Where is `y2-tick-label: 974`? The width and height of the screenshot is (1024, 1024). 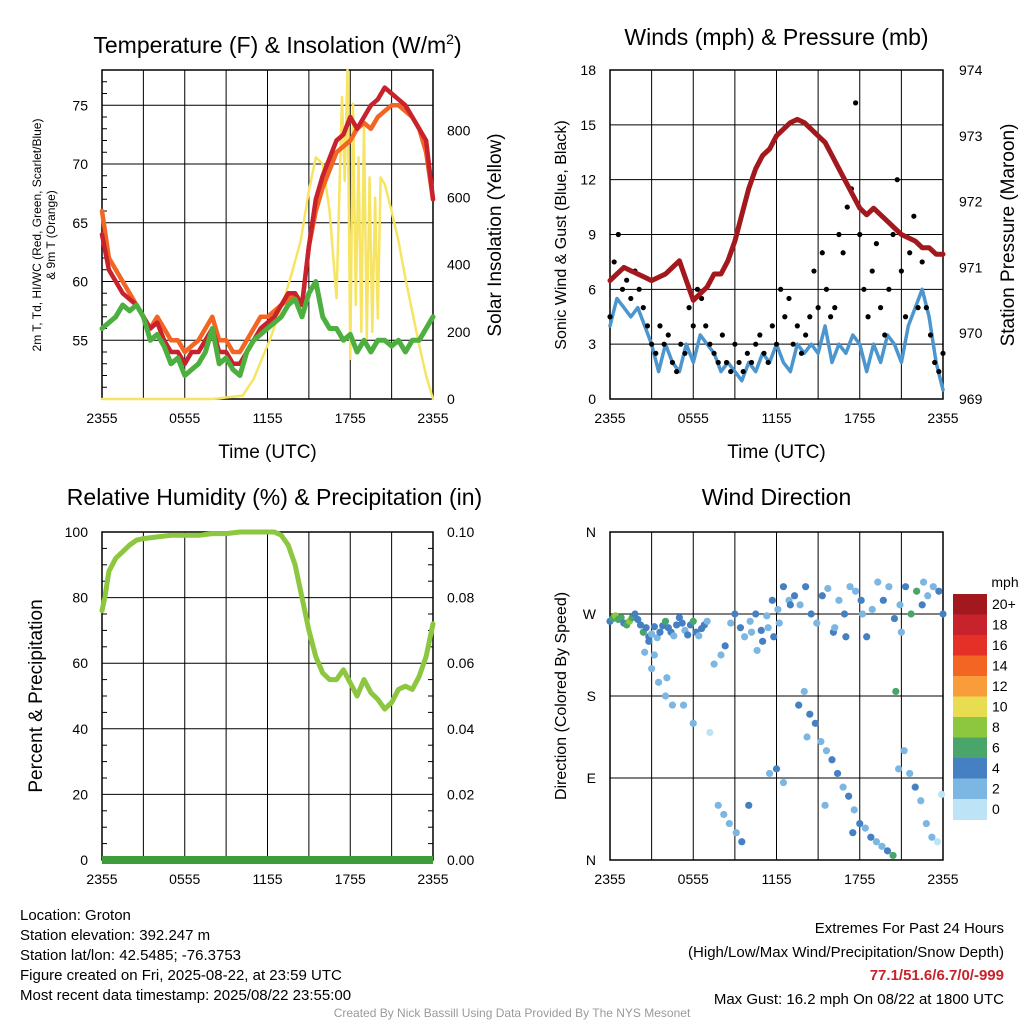
y2-tick-label: 974 is located at coordinates (971, 70).